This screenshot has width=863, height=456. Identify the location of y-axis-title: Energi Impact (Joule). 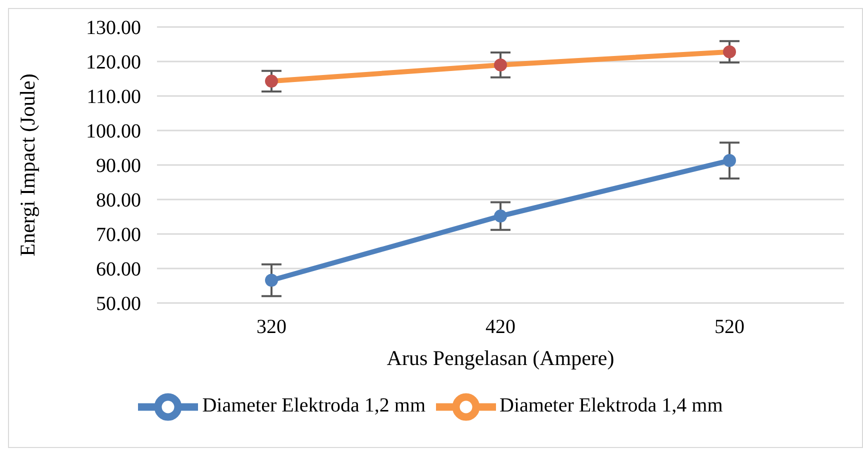
(27, 165).